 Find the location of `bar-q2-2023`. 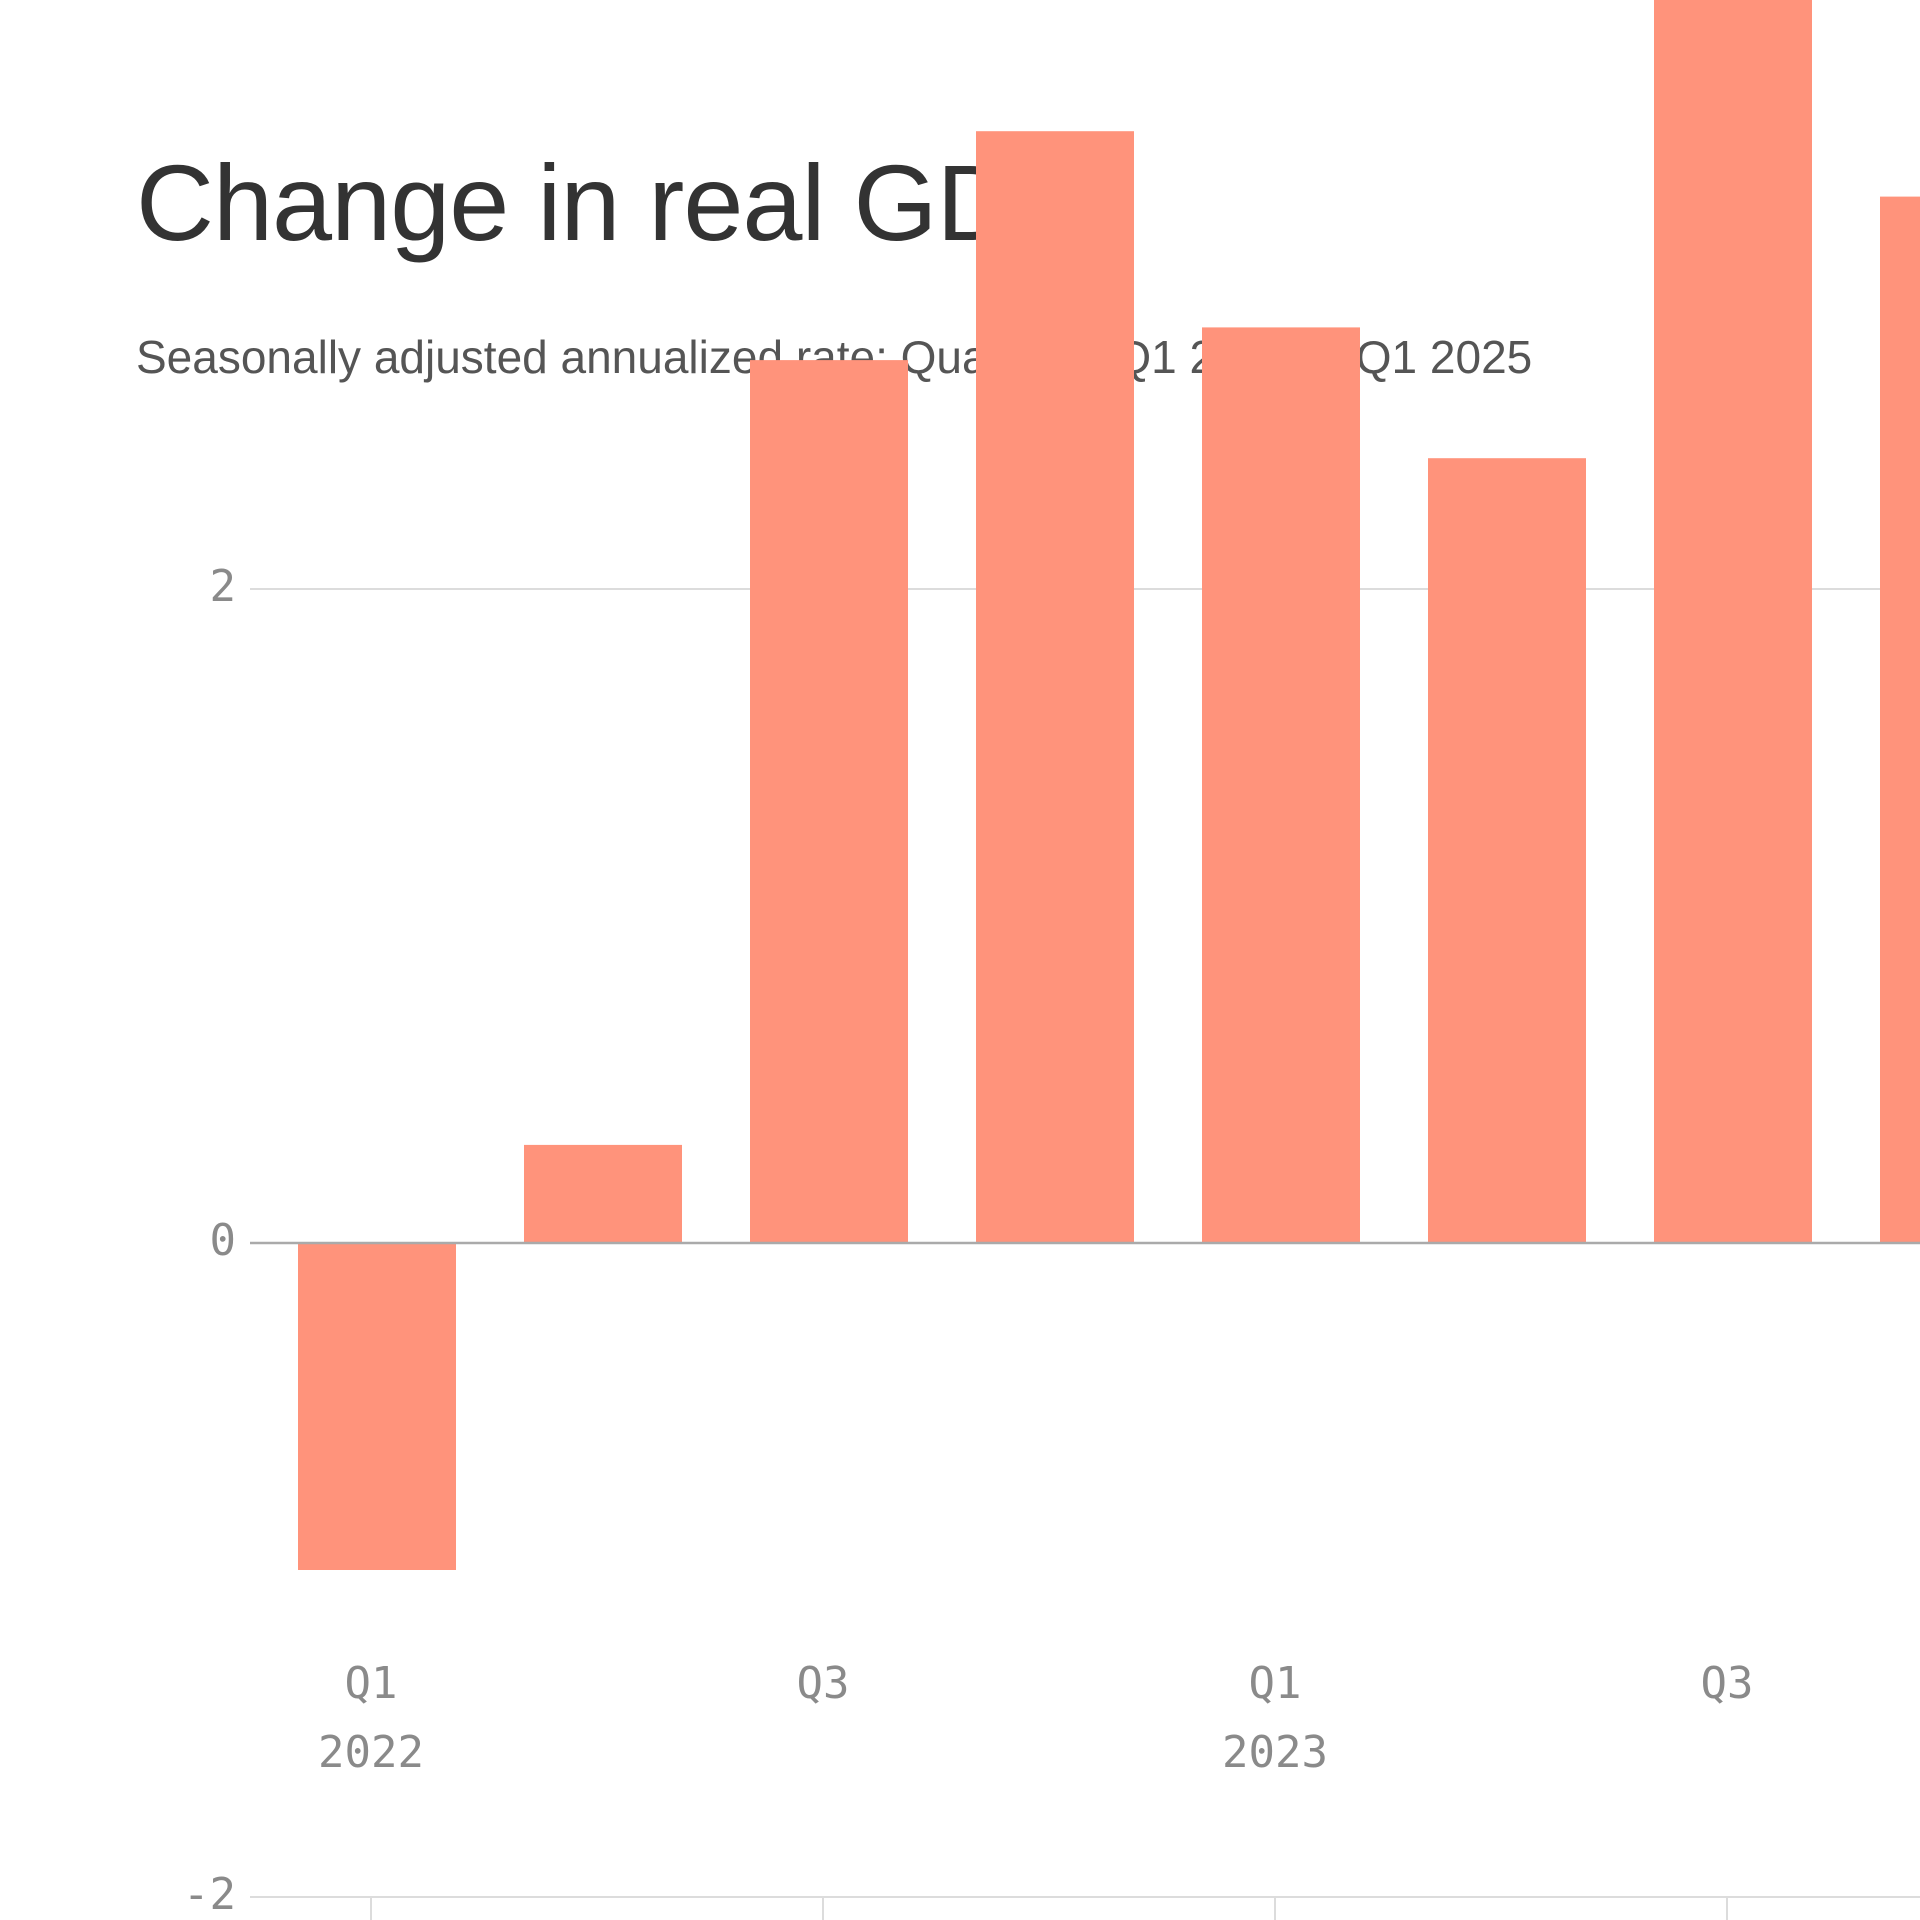

bar-q2-2023 is located at coordinates (1507, 850).